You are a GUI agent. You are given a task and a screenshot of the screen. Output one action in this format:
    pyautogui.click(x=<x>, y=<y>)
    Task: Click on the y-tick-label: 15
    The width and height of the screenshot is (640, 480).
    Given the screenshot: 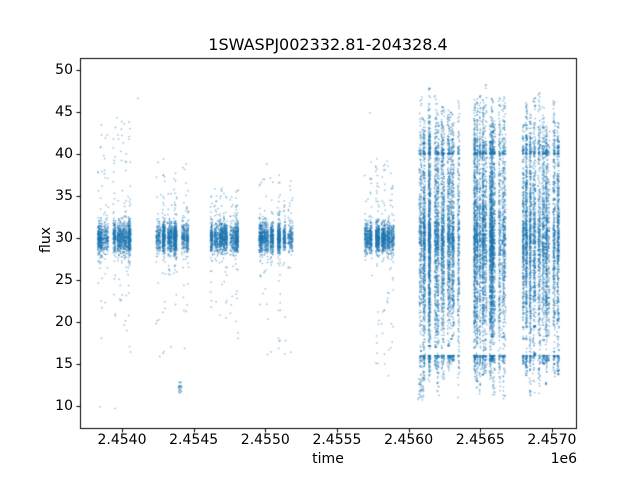 What is the action you would take?
    pyautogui.click(x=64, y=363)
    